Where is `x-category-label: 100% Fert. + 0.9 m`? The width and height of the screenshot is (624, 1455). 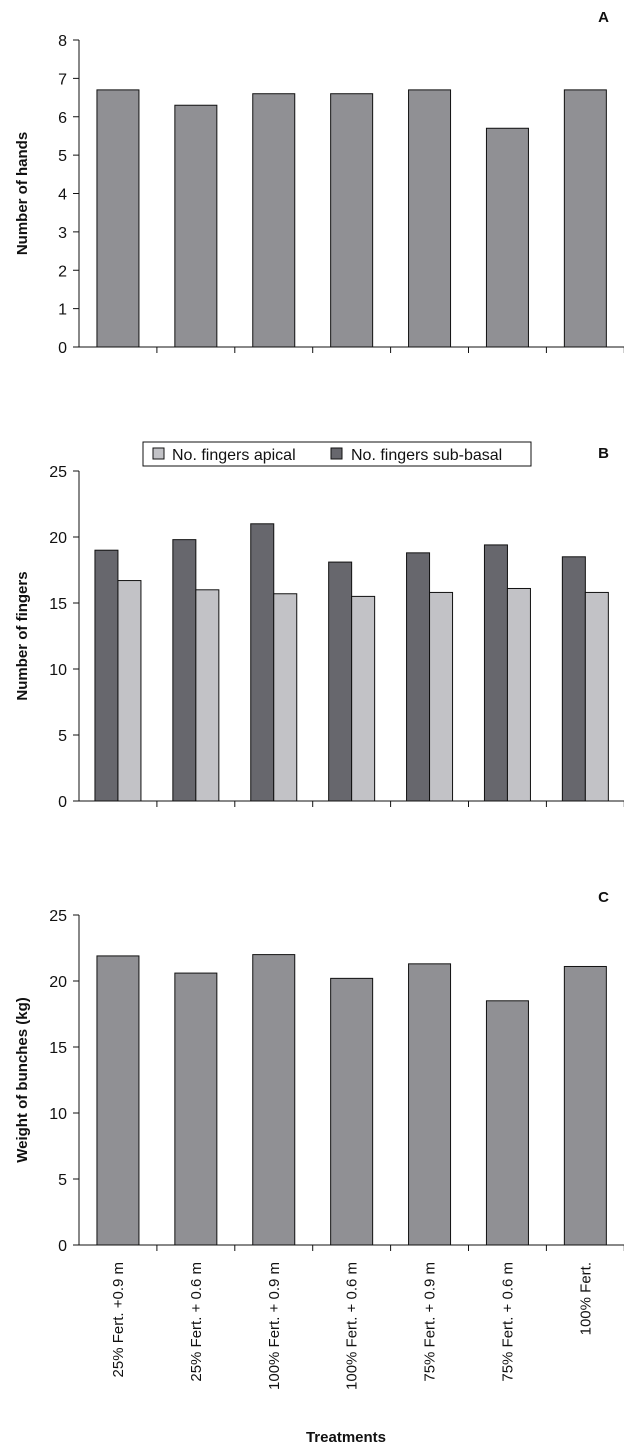
x-category-label: 100% Fert. + 0.9 m is located at coordinates (274, 1326).